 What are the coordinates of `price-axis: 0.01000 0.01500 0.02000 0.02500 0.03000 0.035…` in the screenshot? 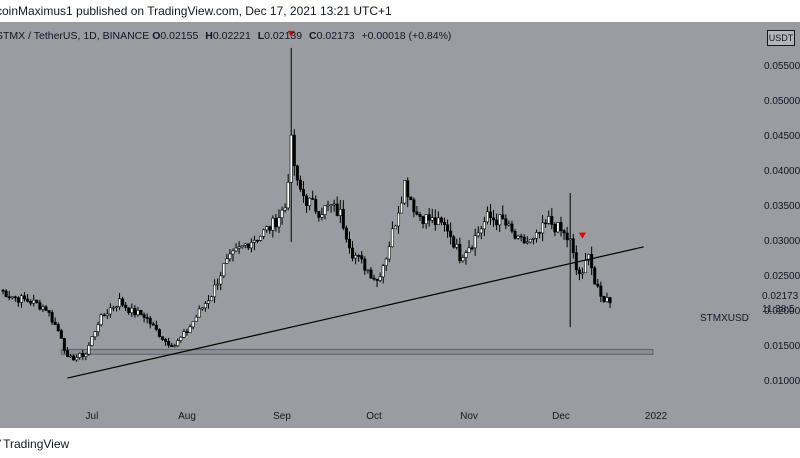 It's located at (775, 214).